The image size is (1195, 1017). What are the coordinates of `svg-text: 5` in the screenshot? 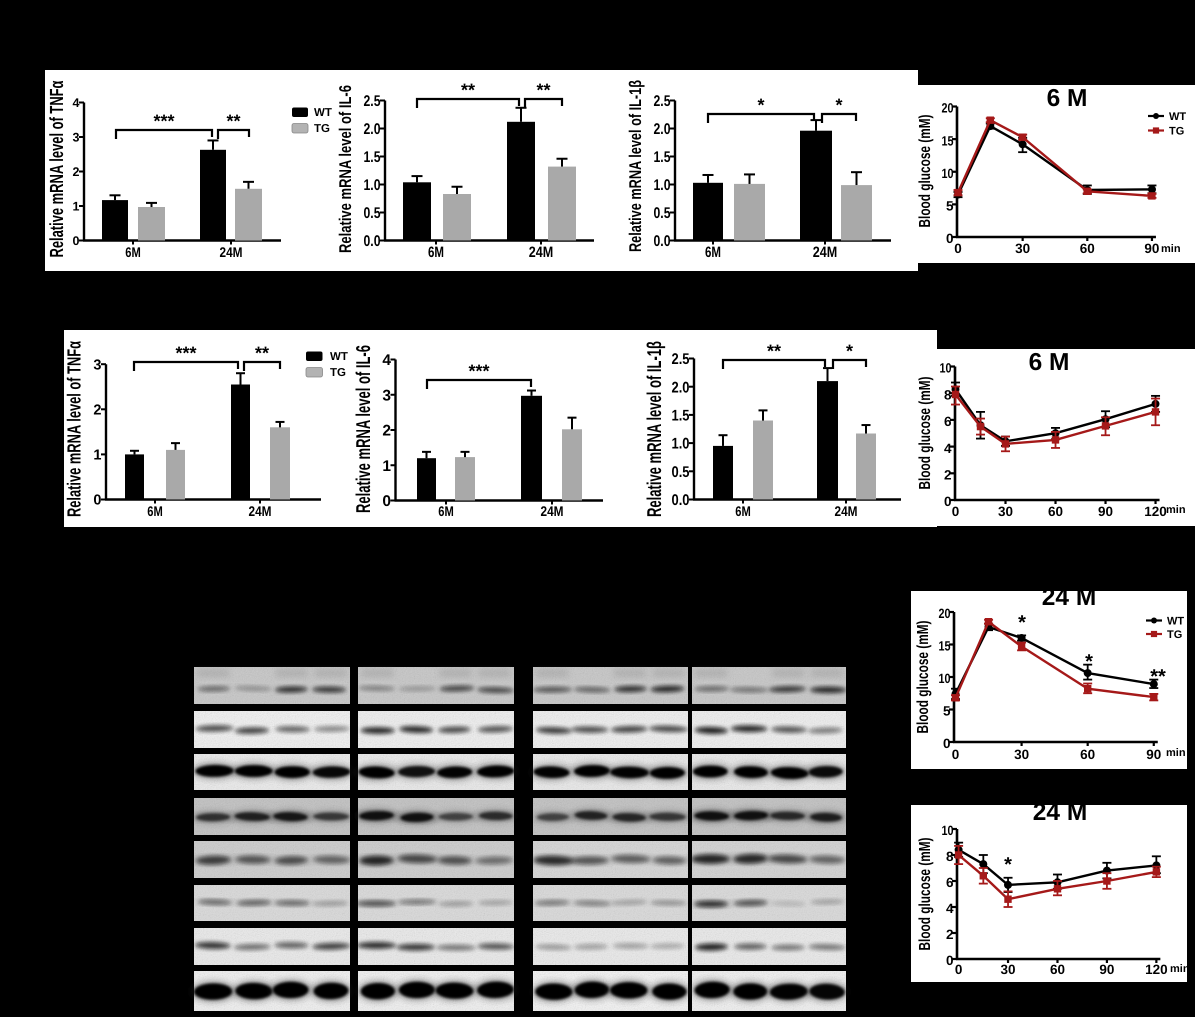 It's located at (950, 206).